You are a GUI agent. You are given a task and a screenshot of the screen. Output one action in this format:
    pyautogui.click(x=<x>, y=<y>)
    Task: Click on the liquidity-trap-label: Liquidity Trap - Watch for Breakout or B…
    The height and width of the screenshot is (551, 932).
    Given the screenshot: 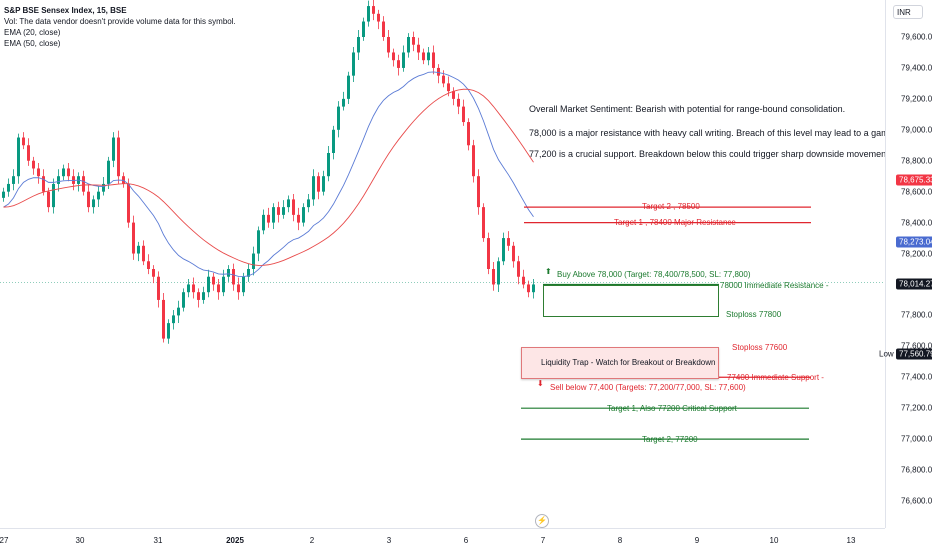 What is the action you would take?
    pyautogui.click(x=628, y=362)
    